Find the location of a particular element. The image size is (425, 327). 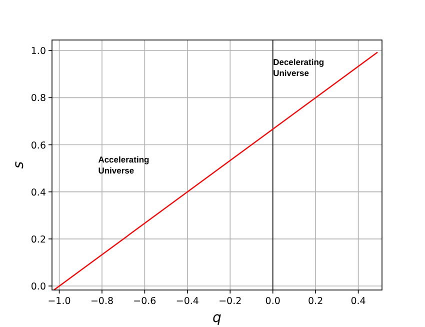

y-tick-label: 0.4 is located at coordinates (38, 192).